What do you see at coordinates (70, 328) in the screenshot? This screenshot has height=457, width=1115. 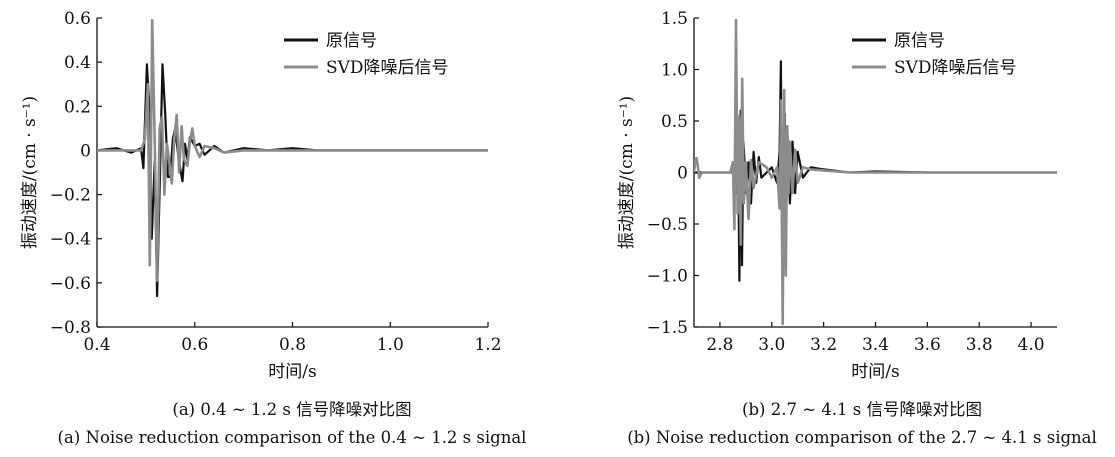 I see `y-tick-label: −0.8` at bounding box center [70, 328].